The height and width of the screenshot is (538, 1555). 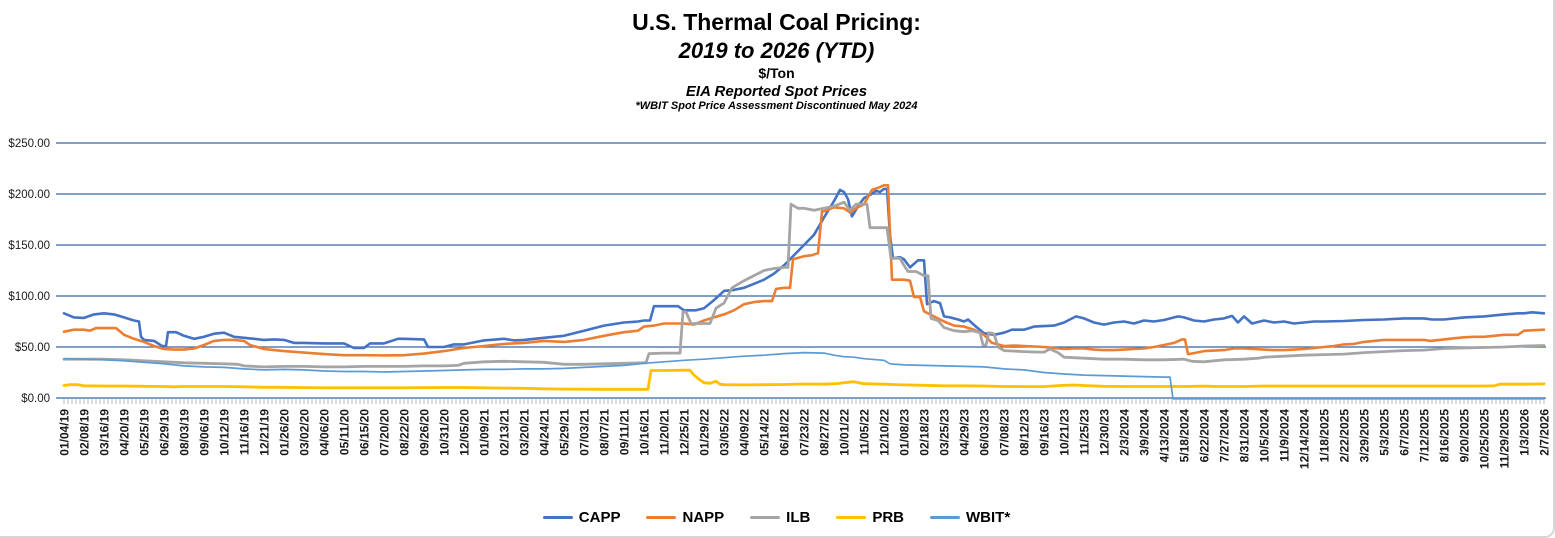 What do you see at coordinates (565, 432) in the screenshot?
I see `x-axis-label: 05/29/21` at bounding box center [565, 432].